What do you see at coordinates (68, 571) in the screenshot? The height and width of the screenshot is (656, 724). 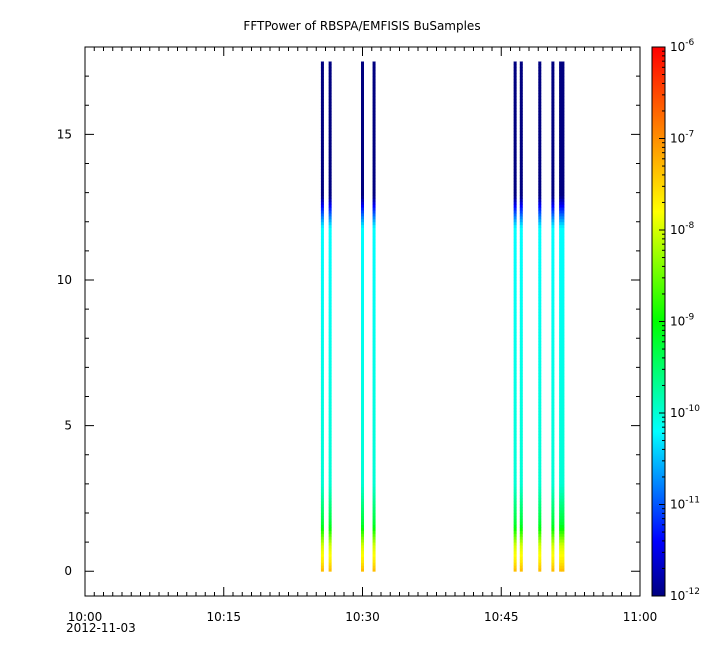 I see `y-tick-label: 0` at bounding box center [68, 571].